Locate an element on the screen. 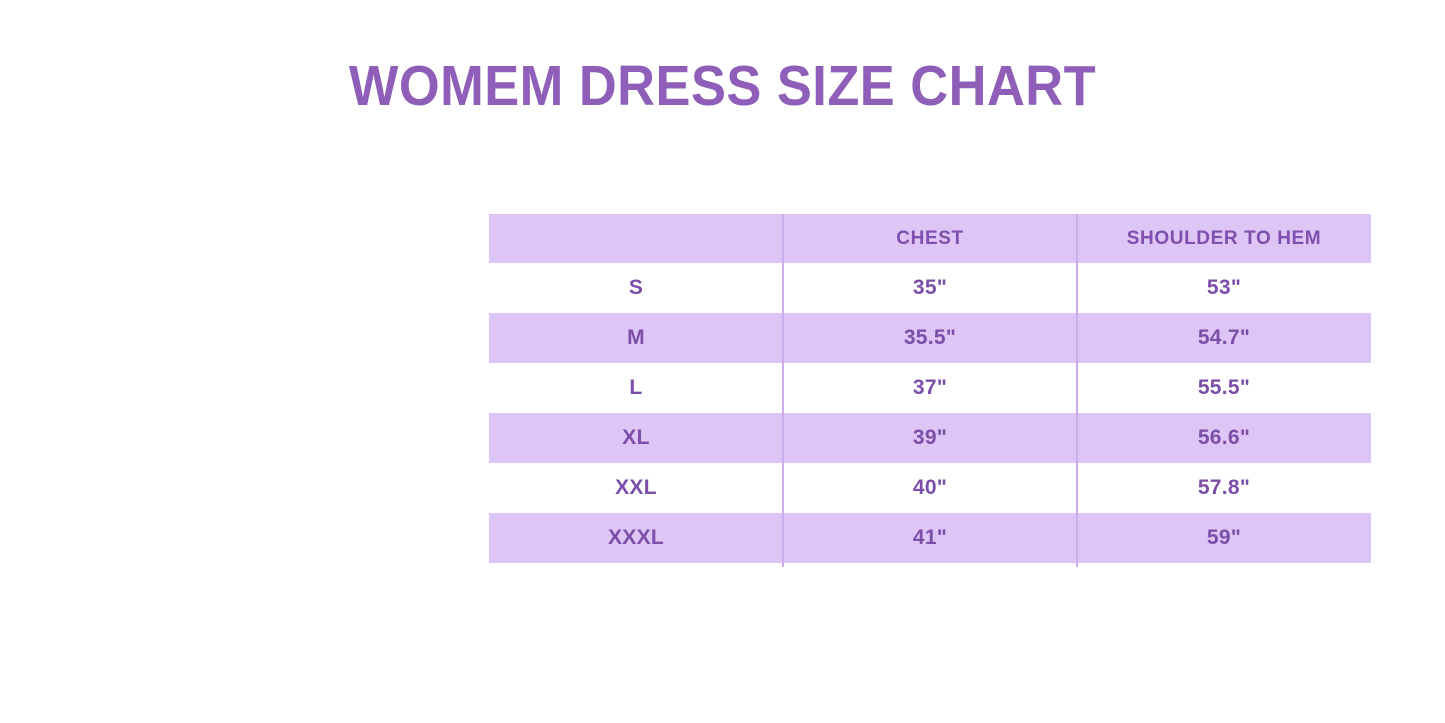 The width and height of the screenshot is (1445, 723). cell-size: L is located at coordinates (636, 387).